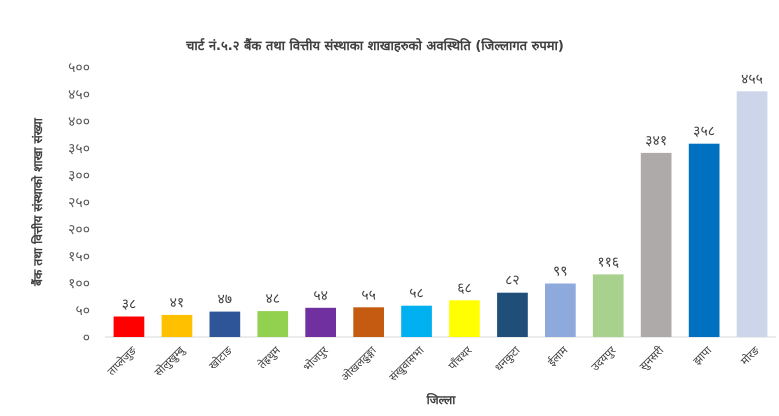  I want to click on y-tick-label: ५००, so click(79, 68).